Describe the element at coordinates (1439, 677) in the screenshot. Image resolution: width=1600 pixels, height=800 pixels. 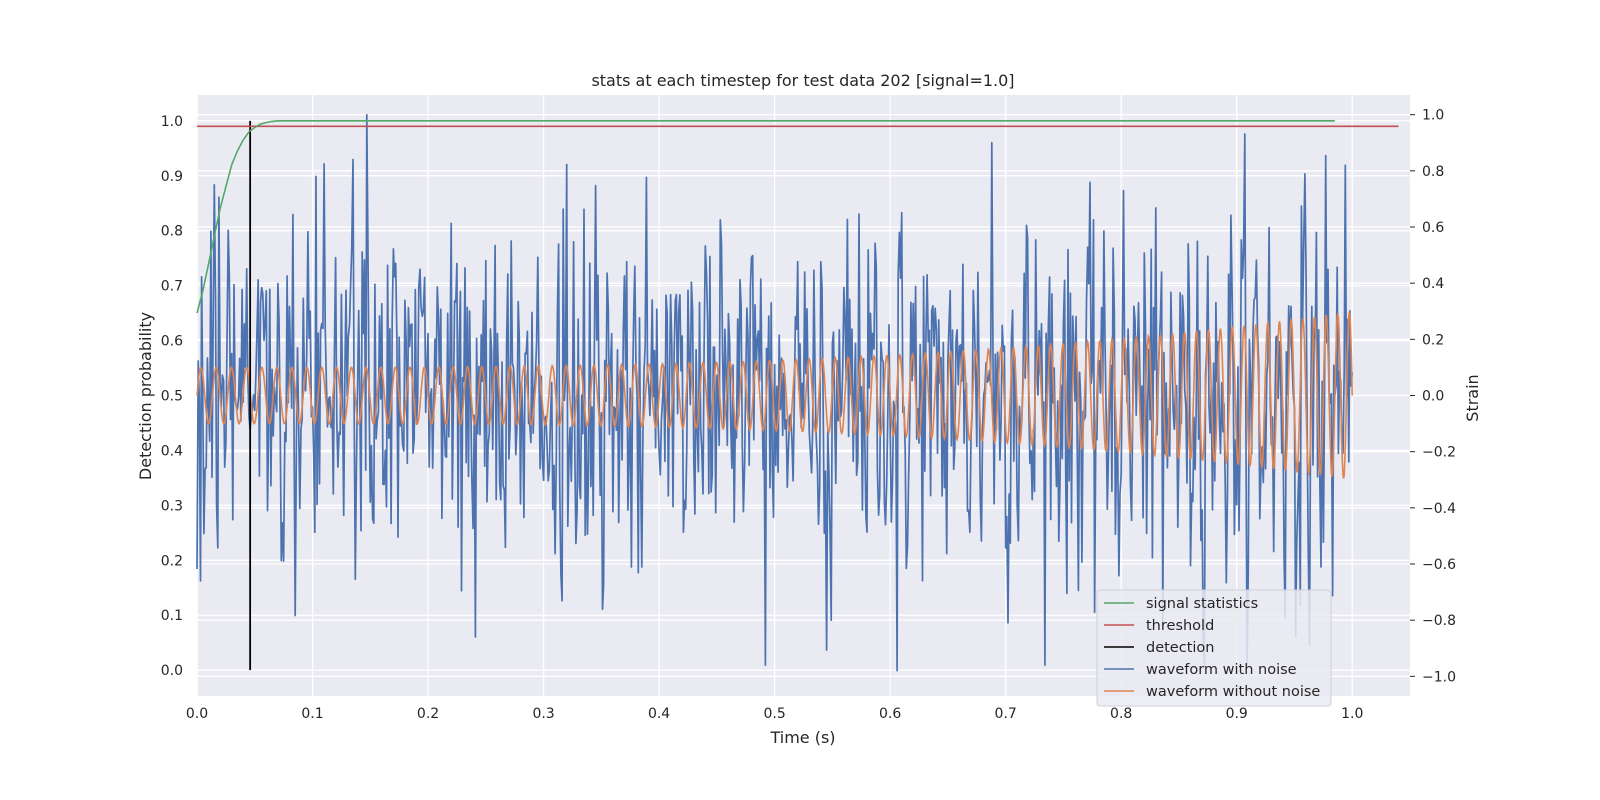
I see `y-right-tick-label: −1.0` at that location.